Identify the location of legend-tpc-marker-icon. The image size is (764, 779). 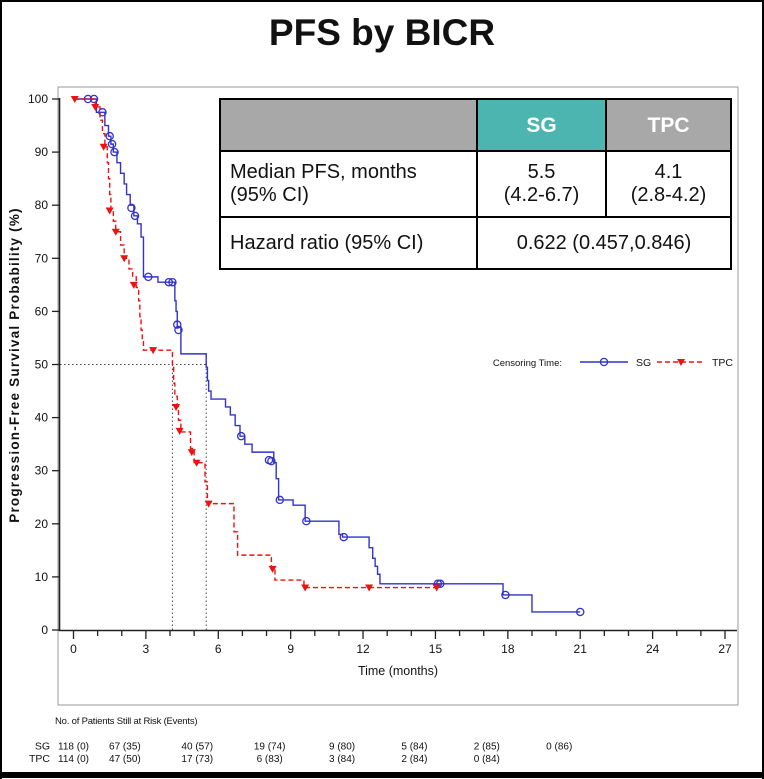
(681, 362).